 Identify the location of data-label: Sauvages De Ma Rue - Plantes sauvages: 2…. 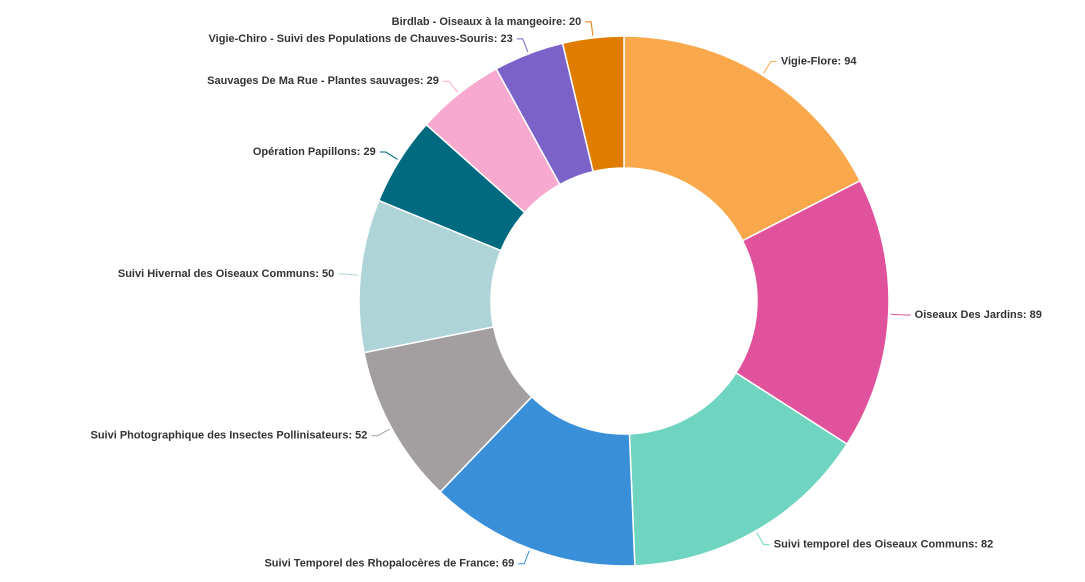
(323, 81).